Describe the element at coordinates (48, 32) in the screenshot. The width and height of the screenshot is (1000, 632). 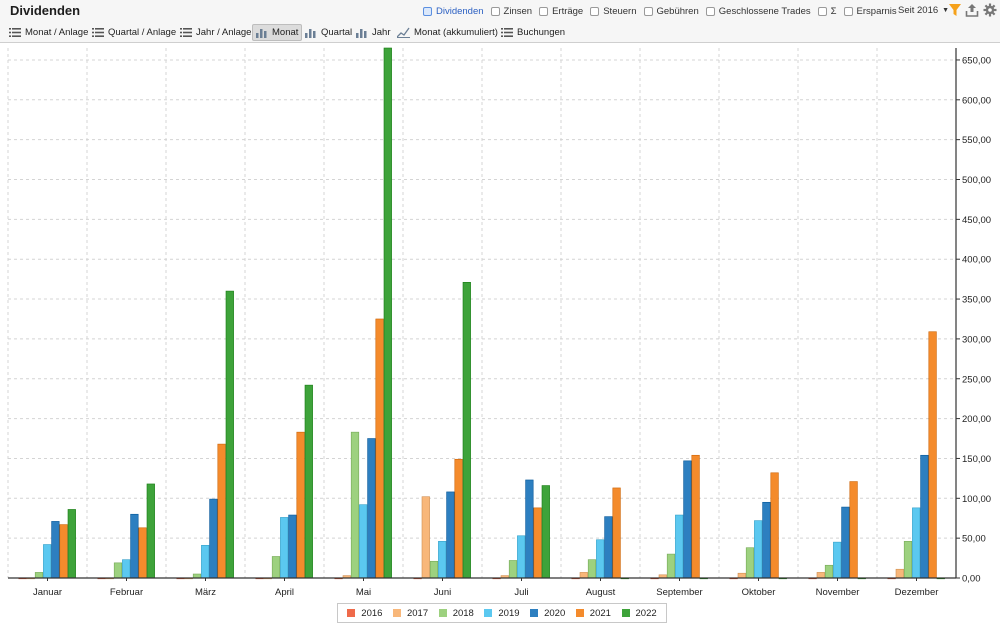
I see `tab-monat-anlage: Monat / Anlage` at that location.